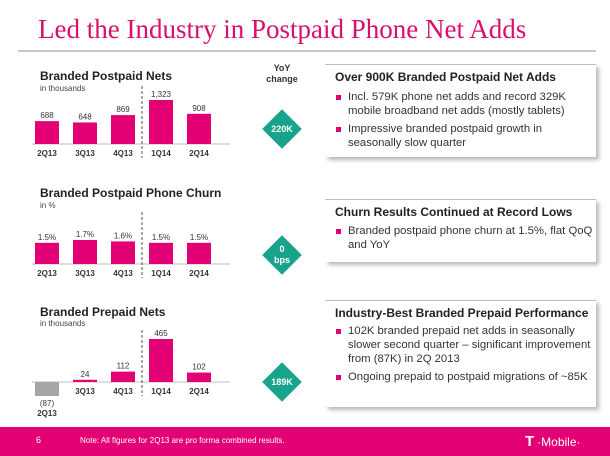  What do you see at coordinates (47, 403) in the screenshot?
I see `data-label: (87)` at bounding box center [47, 403].